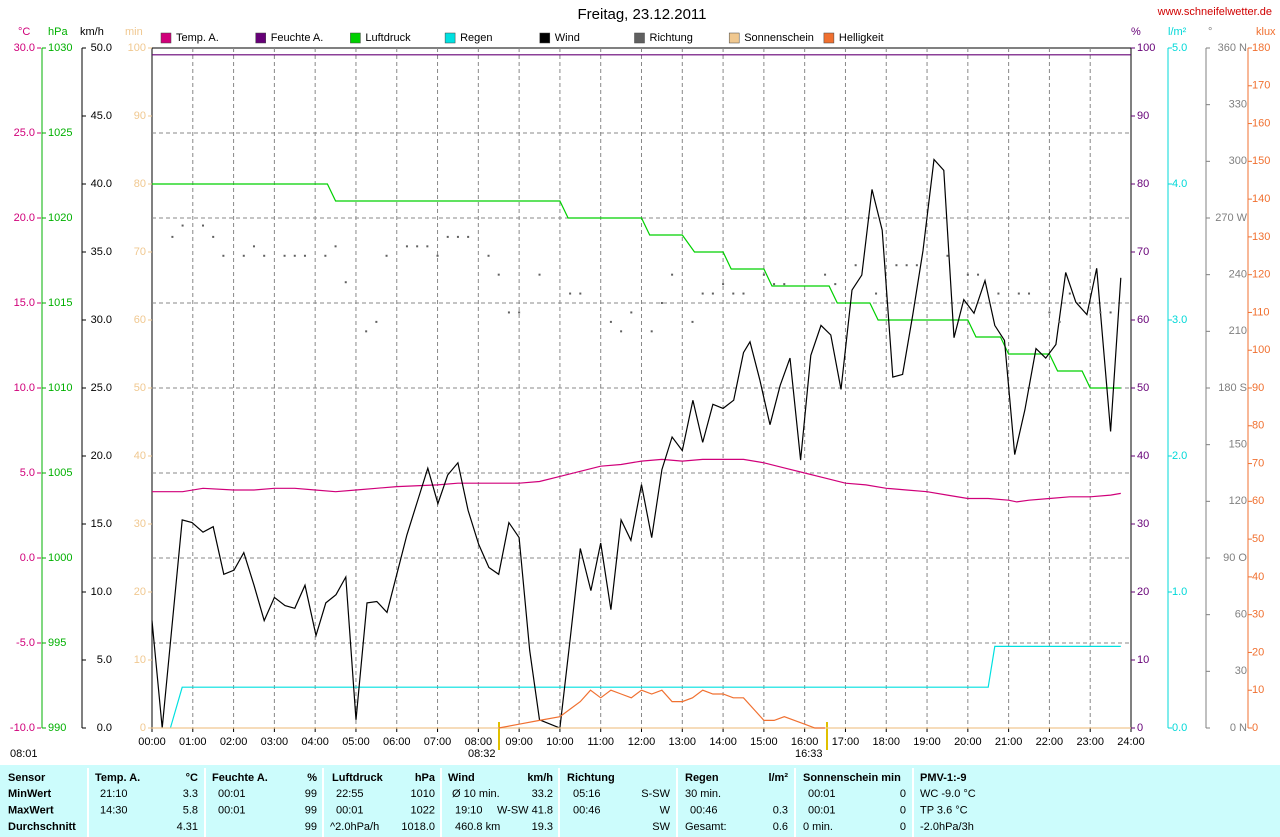 This screenshot has width=1280, height=837. I want to click on y-tick-label: 995, so click(57, 643).